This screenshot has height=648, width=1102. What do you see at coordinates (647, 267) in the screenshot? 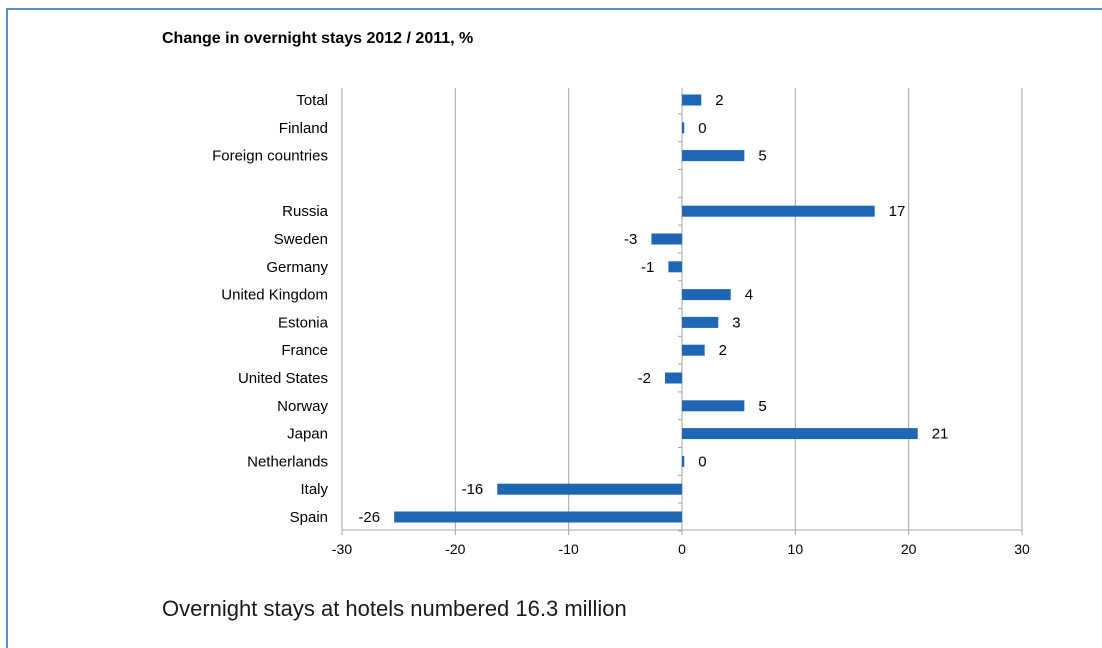
I see `data-label: -1` at bounding box center [647, 267].